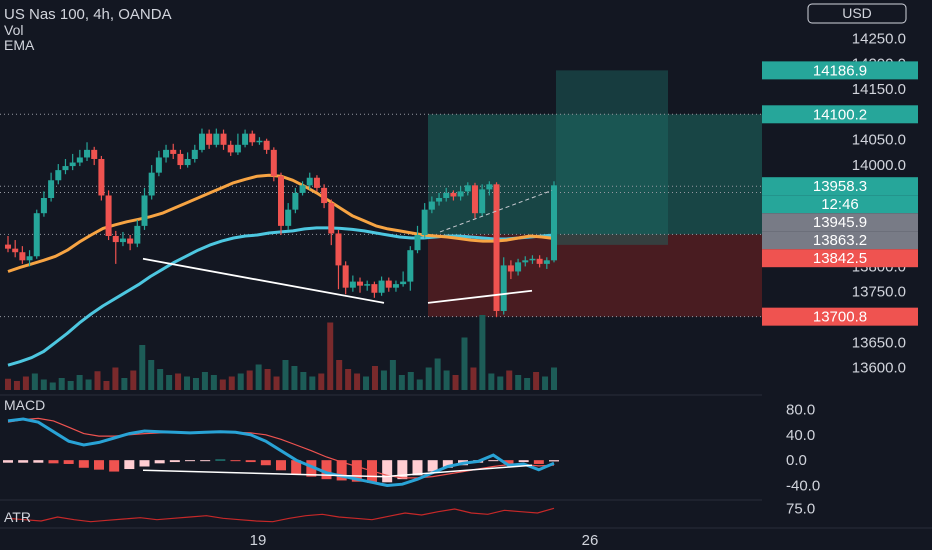 Image resolution: width=932 pixels, height=550 pixels. I want to click on profit-zone, so click(595, 174).